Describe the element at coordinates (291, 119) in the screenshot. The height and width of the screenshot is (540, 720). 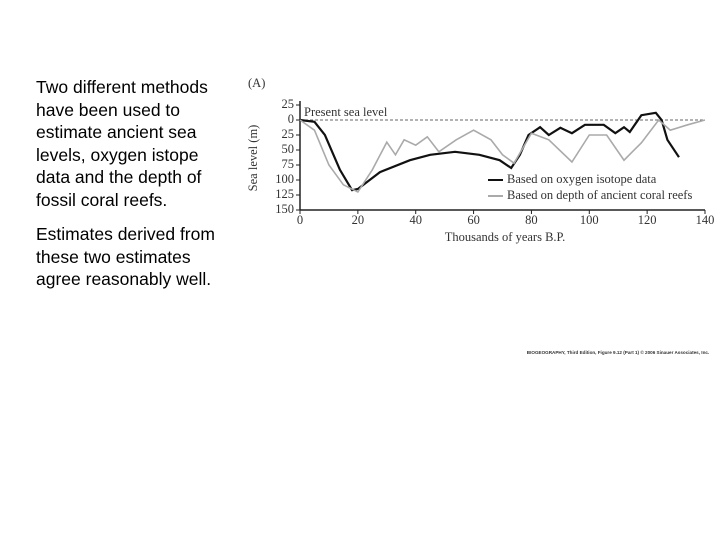
I see `y-tick-label: 0` at that location.